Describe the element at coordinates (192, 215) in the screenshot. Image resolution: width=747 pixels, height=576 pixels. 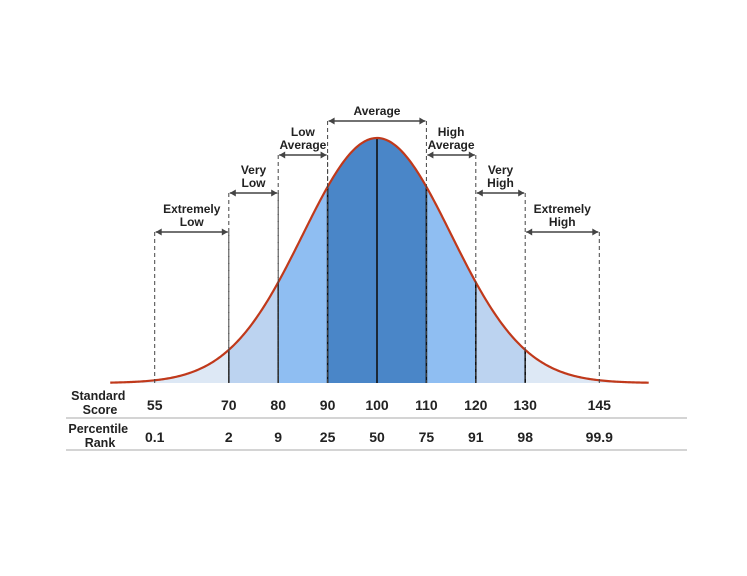
I see `range-label-0: Extremely Low` at that location.